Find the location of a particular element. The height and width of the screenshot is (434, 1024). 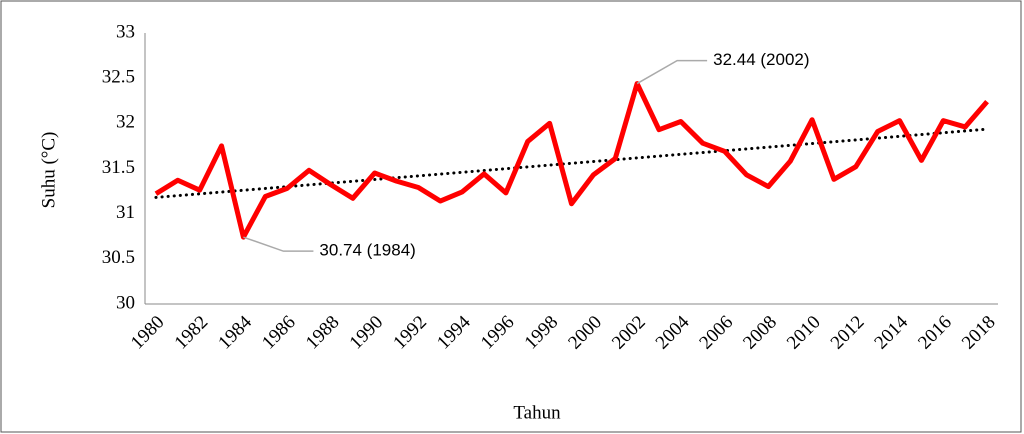

y-tick-label: 30.5 is located at coordinates (118, 257).